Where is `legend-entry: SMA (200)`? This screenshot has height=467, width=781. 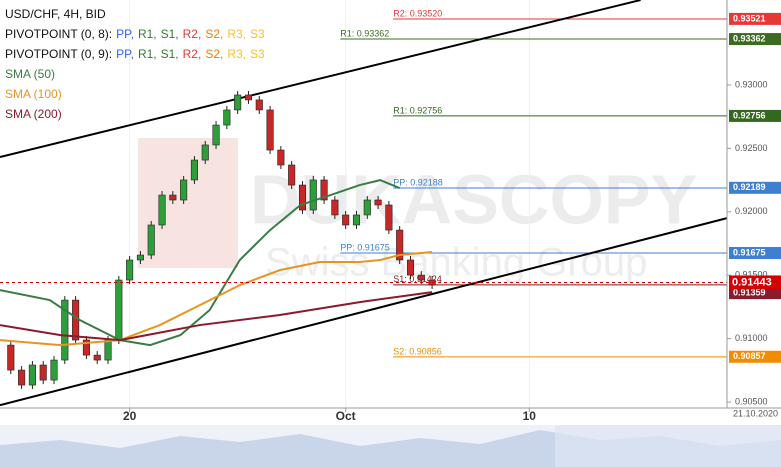 legend-entry: SMA (200) is located at coordinates (33, 114).